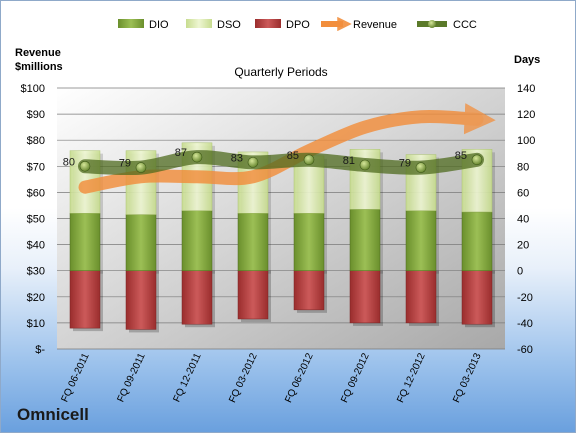 Image resolution: width=576 pixels, height=433 pixels. I want to click on category-label: FQ 12-2012, so click(411, 377).